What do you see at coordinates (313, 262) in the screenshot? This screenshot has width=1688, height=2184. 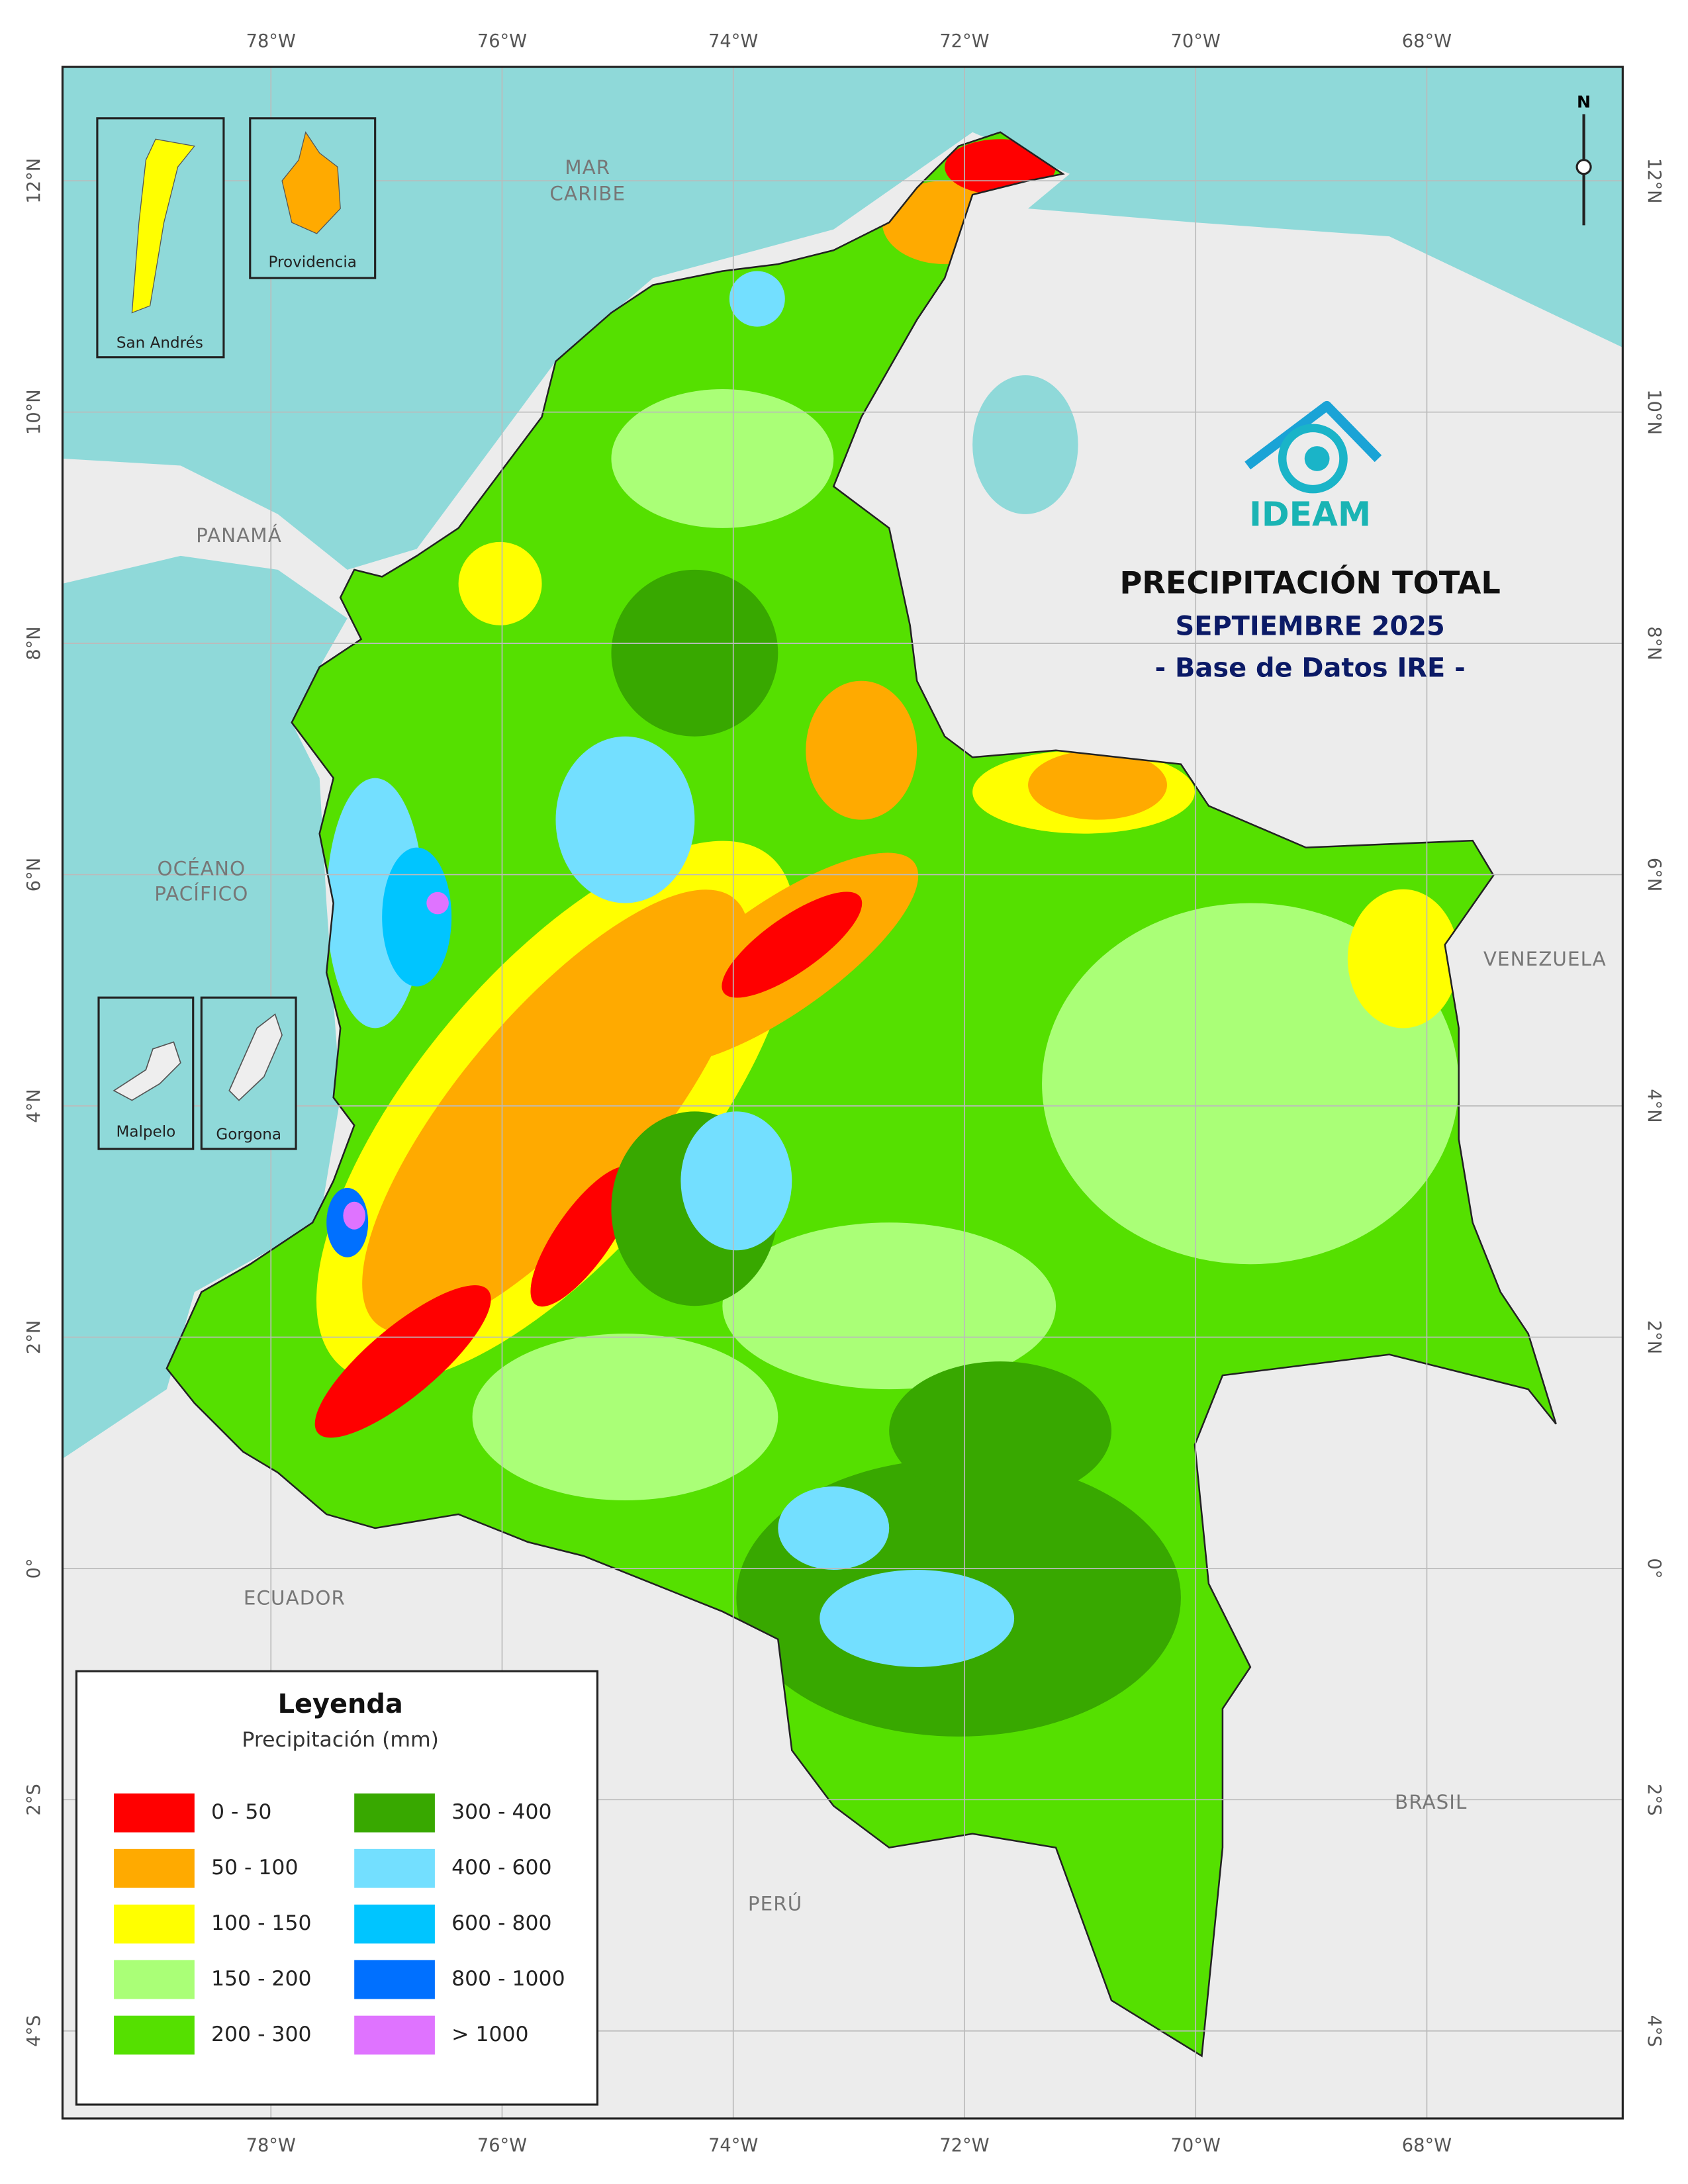 I see `inset-label: Providencia` at bounding box center [313, 262].